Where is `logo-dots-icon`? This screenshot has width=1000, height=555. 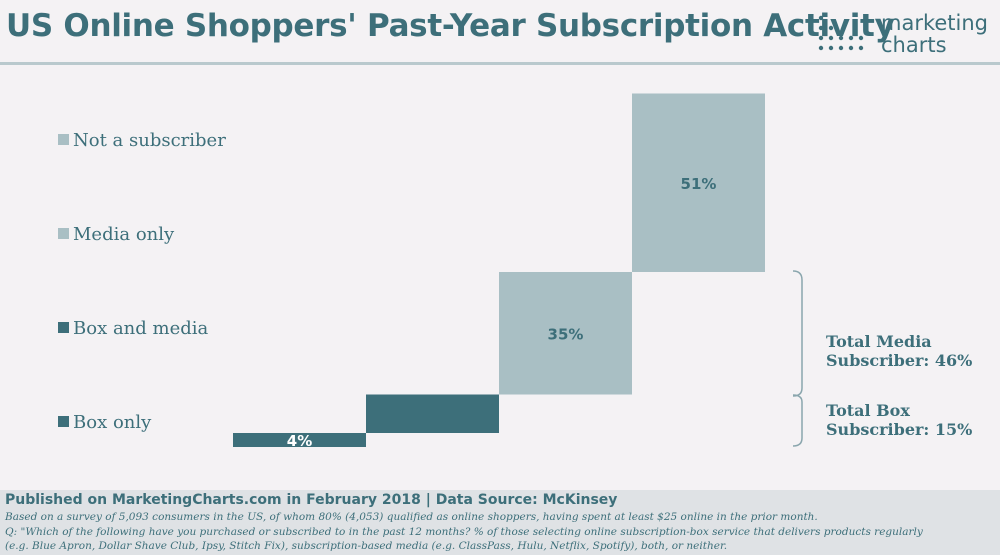
logo-dots-icon is located at coordinates (841, 33).